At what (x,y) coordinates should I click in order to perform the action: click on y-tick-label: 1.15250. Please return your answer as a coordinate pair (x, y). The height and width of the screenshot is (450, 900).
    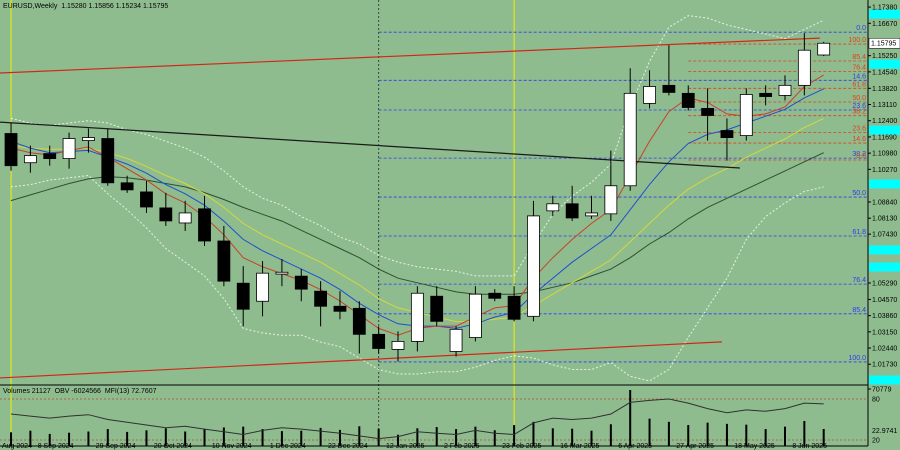
    Looking at the image, I should click on (884, 56).